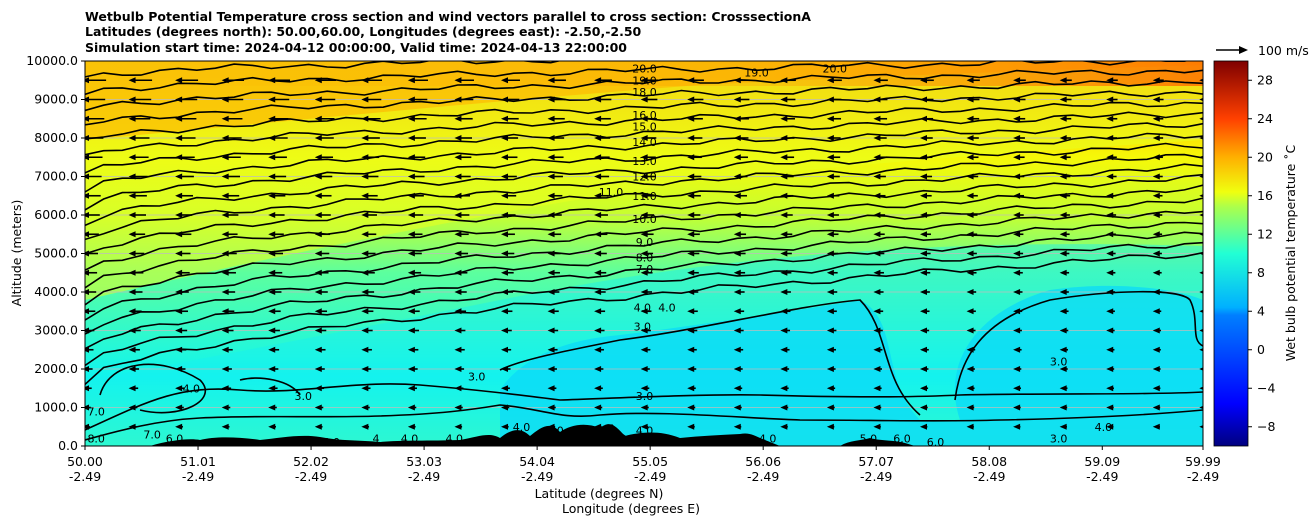 The height and width of the screenshot is (526, 1311). Describe the element at coordinates (192, 388) in the screenshot. I see `contour-label: 4.0` at that location.